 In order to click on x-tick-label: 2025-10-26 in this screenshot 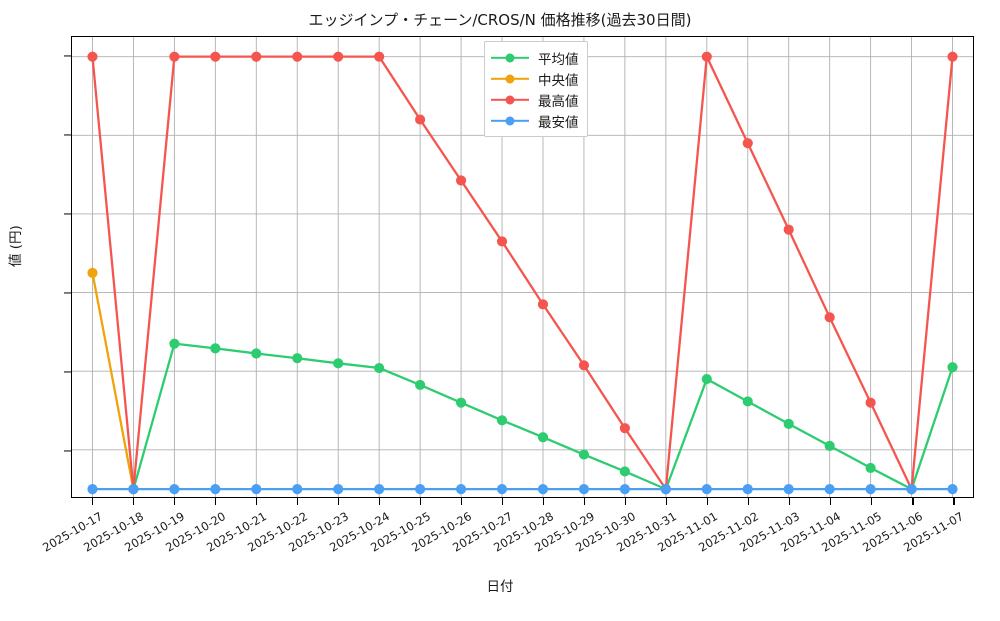, I will do `click(441, 532)`.